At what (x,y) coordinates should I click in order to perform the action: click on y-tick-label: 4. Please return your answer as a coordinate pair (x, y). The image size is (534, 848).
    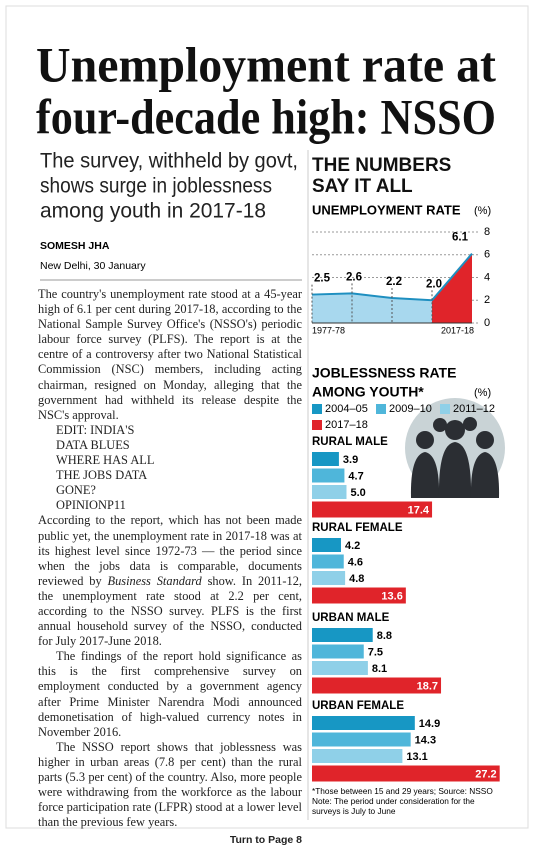
    Looking at the image, I should click on (487, 277).